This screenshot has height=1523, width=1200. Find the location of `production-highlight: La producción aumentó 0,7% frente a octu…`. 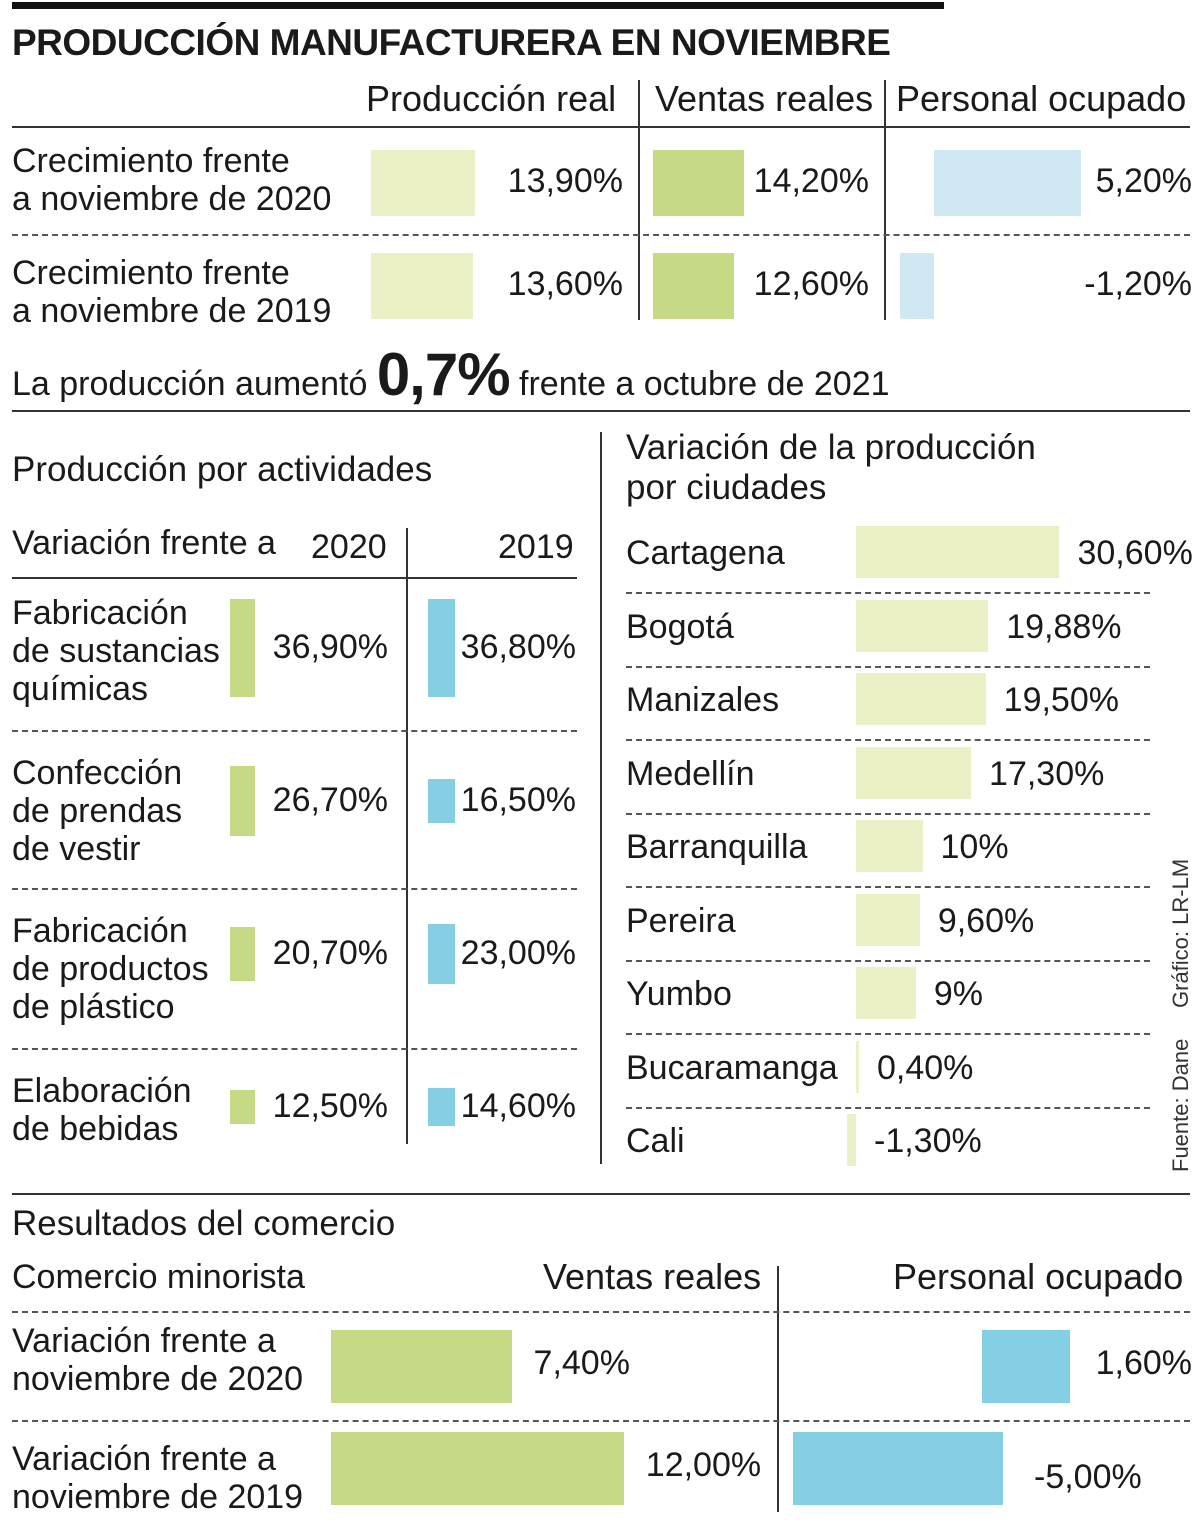

production-highlight: La producción aumentó 0,7% frente a octu… is located at coordinates (451, 374).